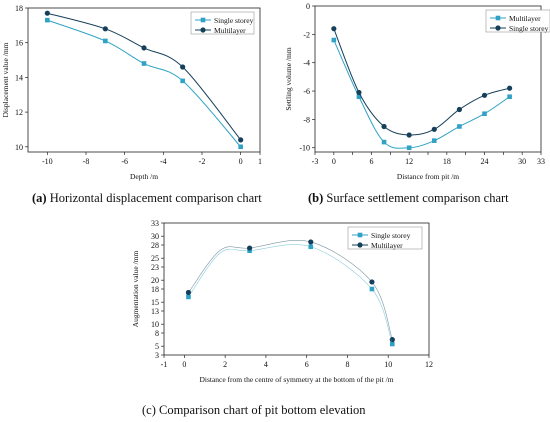 The height and width of the screenshot is (422, 550). I want to click on caption-a-letter: (a), so click(39, 198).